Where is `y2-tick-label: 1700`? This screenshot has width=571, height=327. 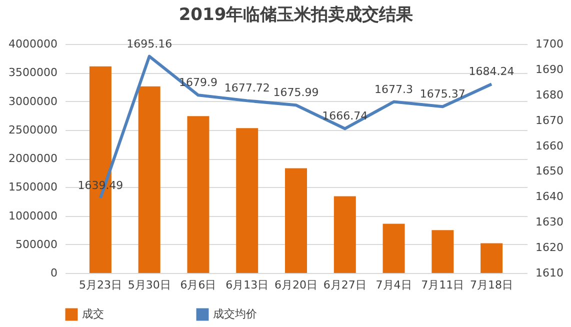
y2-tick-label: 1700 is located at coordinates (550, 44).